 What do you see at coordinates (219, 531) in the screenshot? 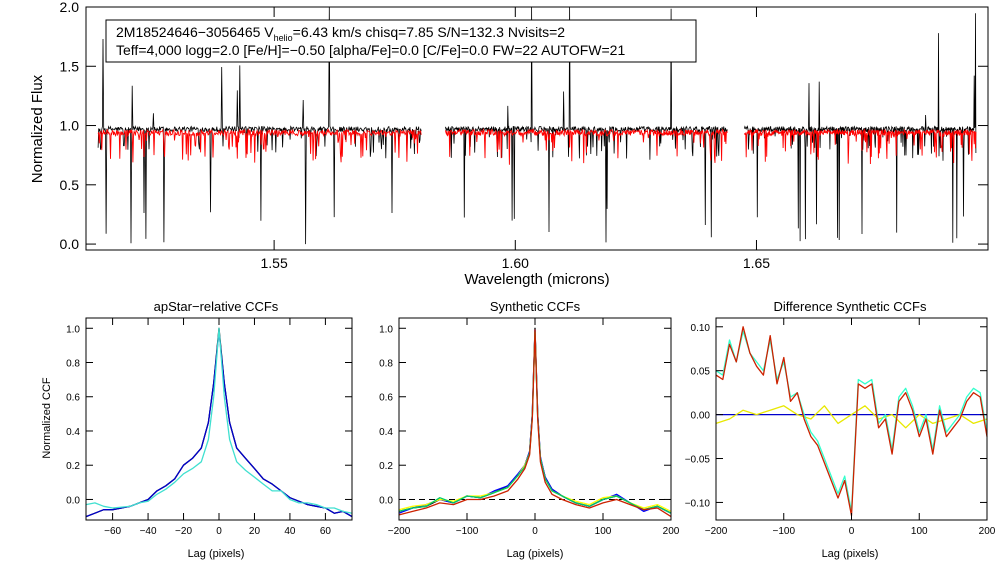
I see `apstar-ccf-x-tick-label: 0` at bounding box center [219, 531].